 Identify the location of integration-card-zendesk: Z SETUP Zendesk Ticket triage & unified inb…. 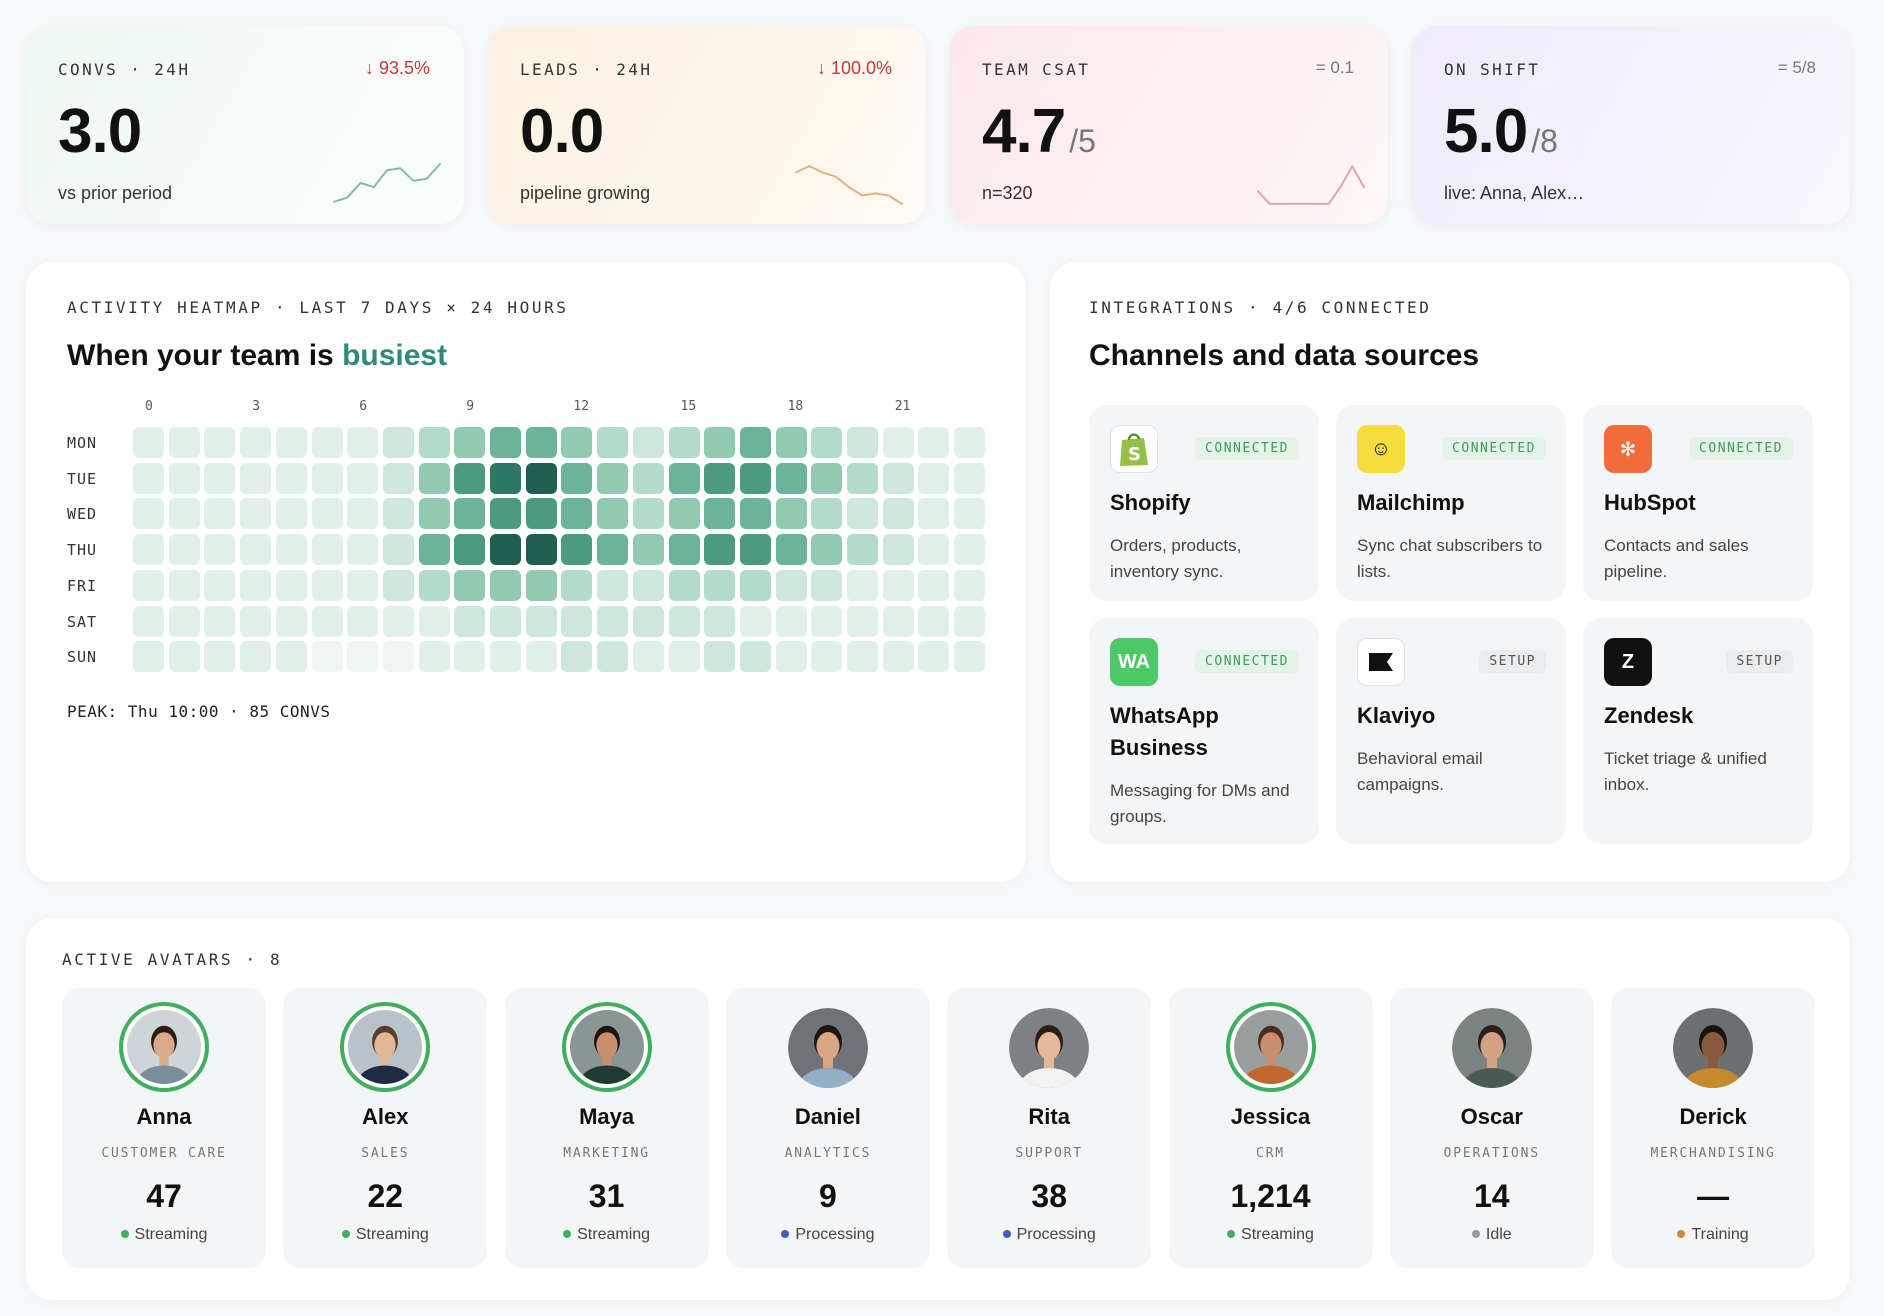
(1698, 731).